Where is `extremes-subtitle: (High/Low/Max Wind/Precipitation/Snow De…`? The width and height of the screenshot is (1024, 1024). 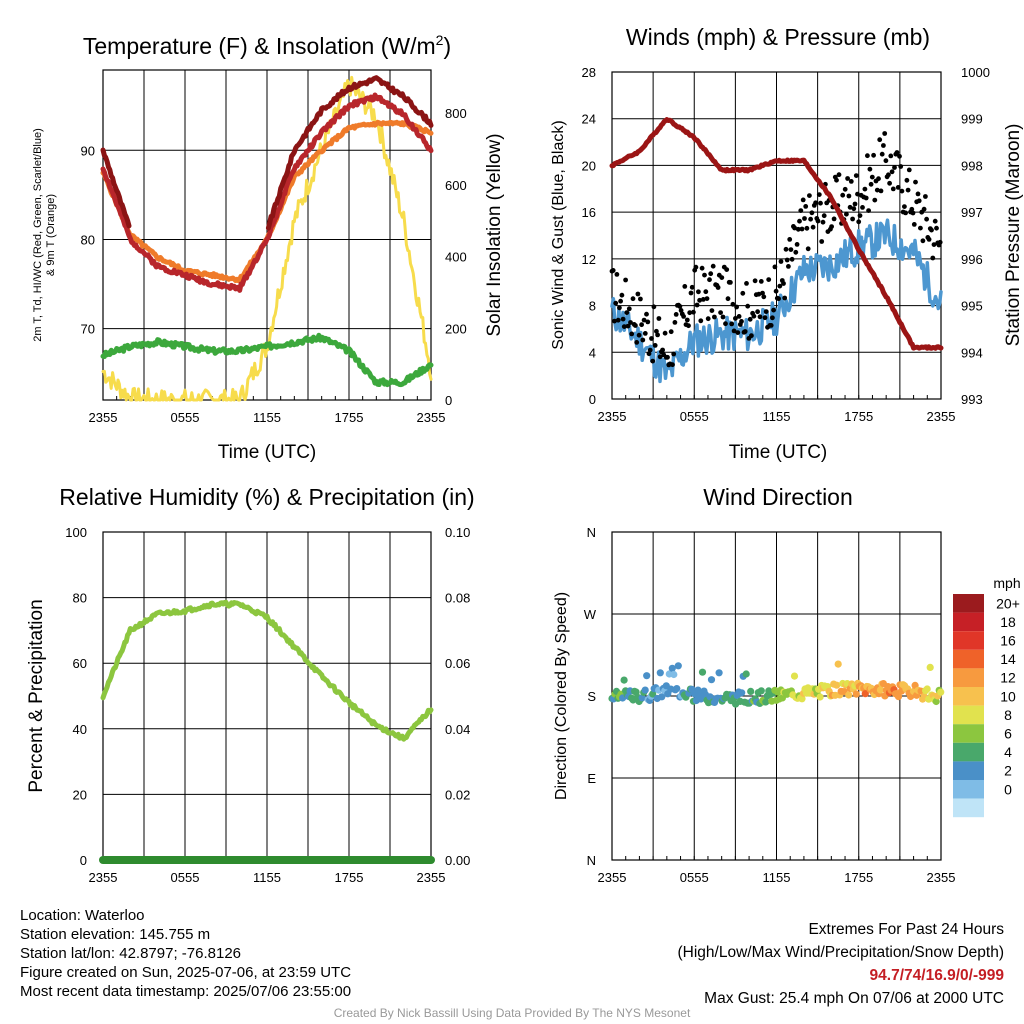 extremes-subtitle: (High/Low/Max Wind/Precipitation/Snow De… is located at coordinates (841, 952).